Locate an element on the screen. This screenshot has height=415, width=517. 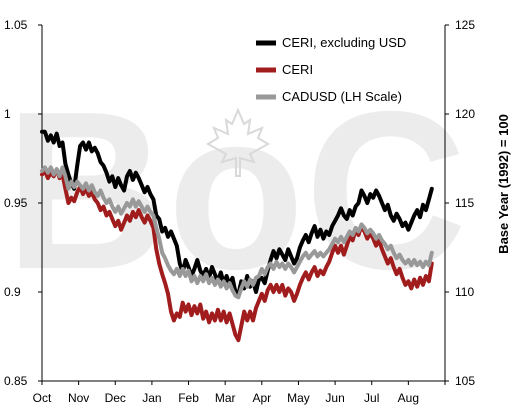
legend: CERI, excluding USD CERI CADUSD (LH Scale) is located at coordinates (331, 69).